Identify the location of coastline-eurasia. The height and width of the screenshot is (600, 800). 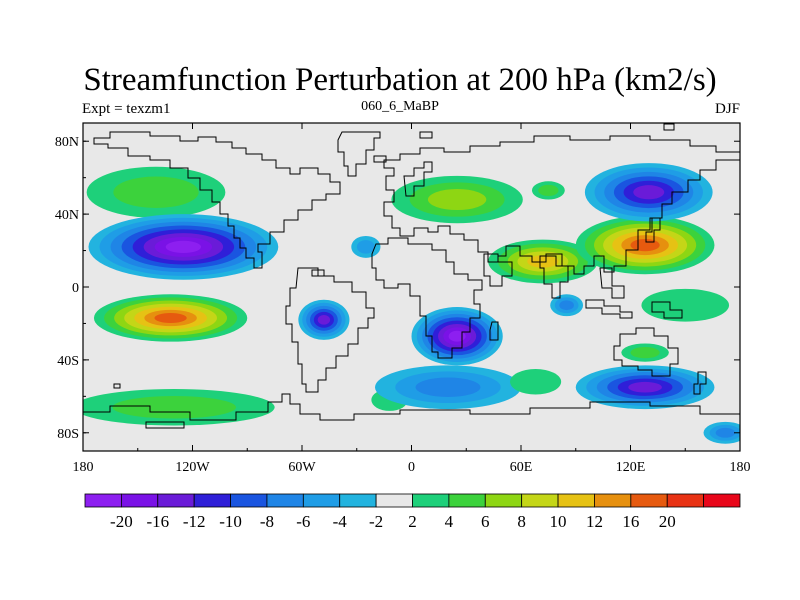
(561, 205).